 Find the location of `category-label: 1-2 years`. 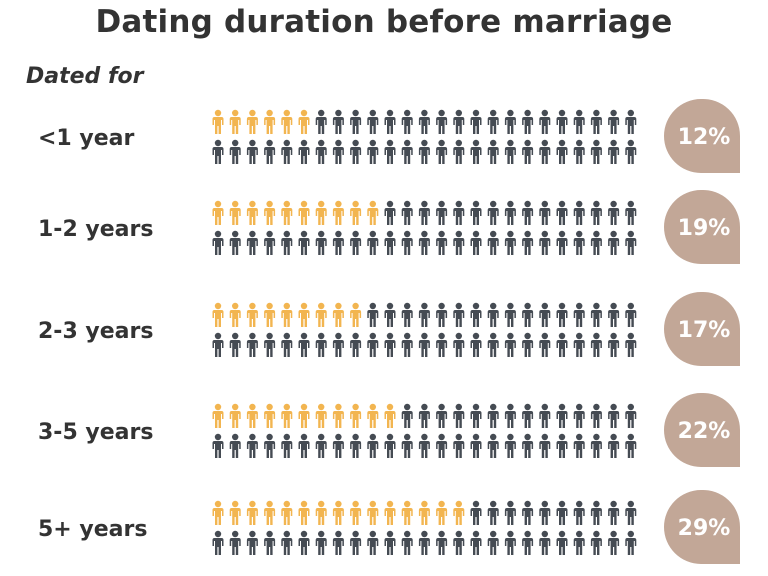

category-label: 1-2 years is located at coordinates (95, 229).